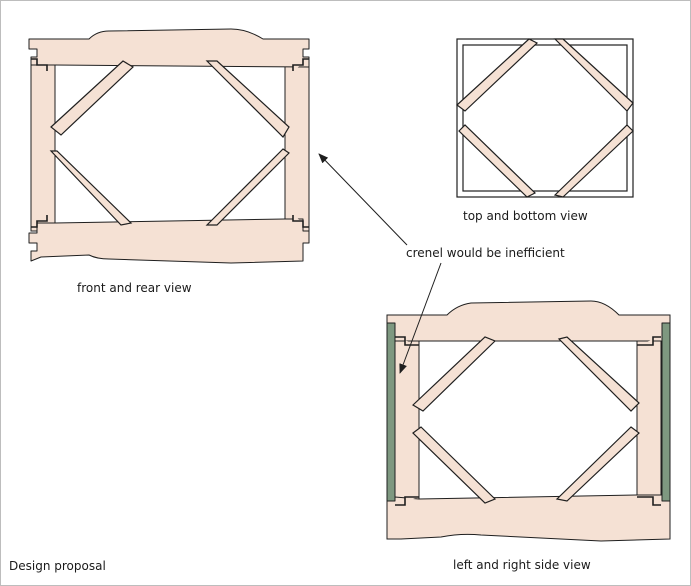 The image size is (691, 586). I want to click on front-bottom-rail, so click(169, 241).